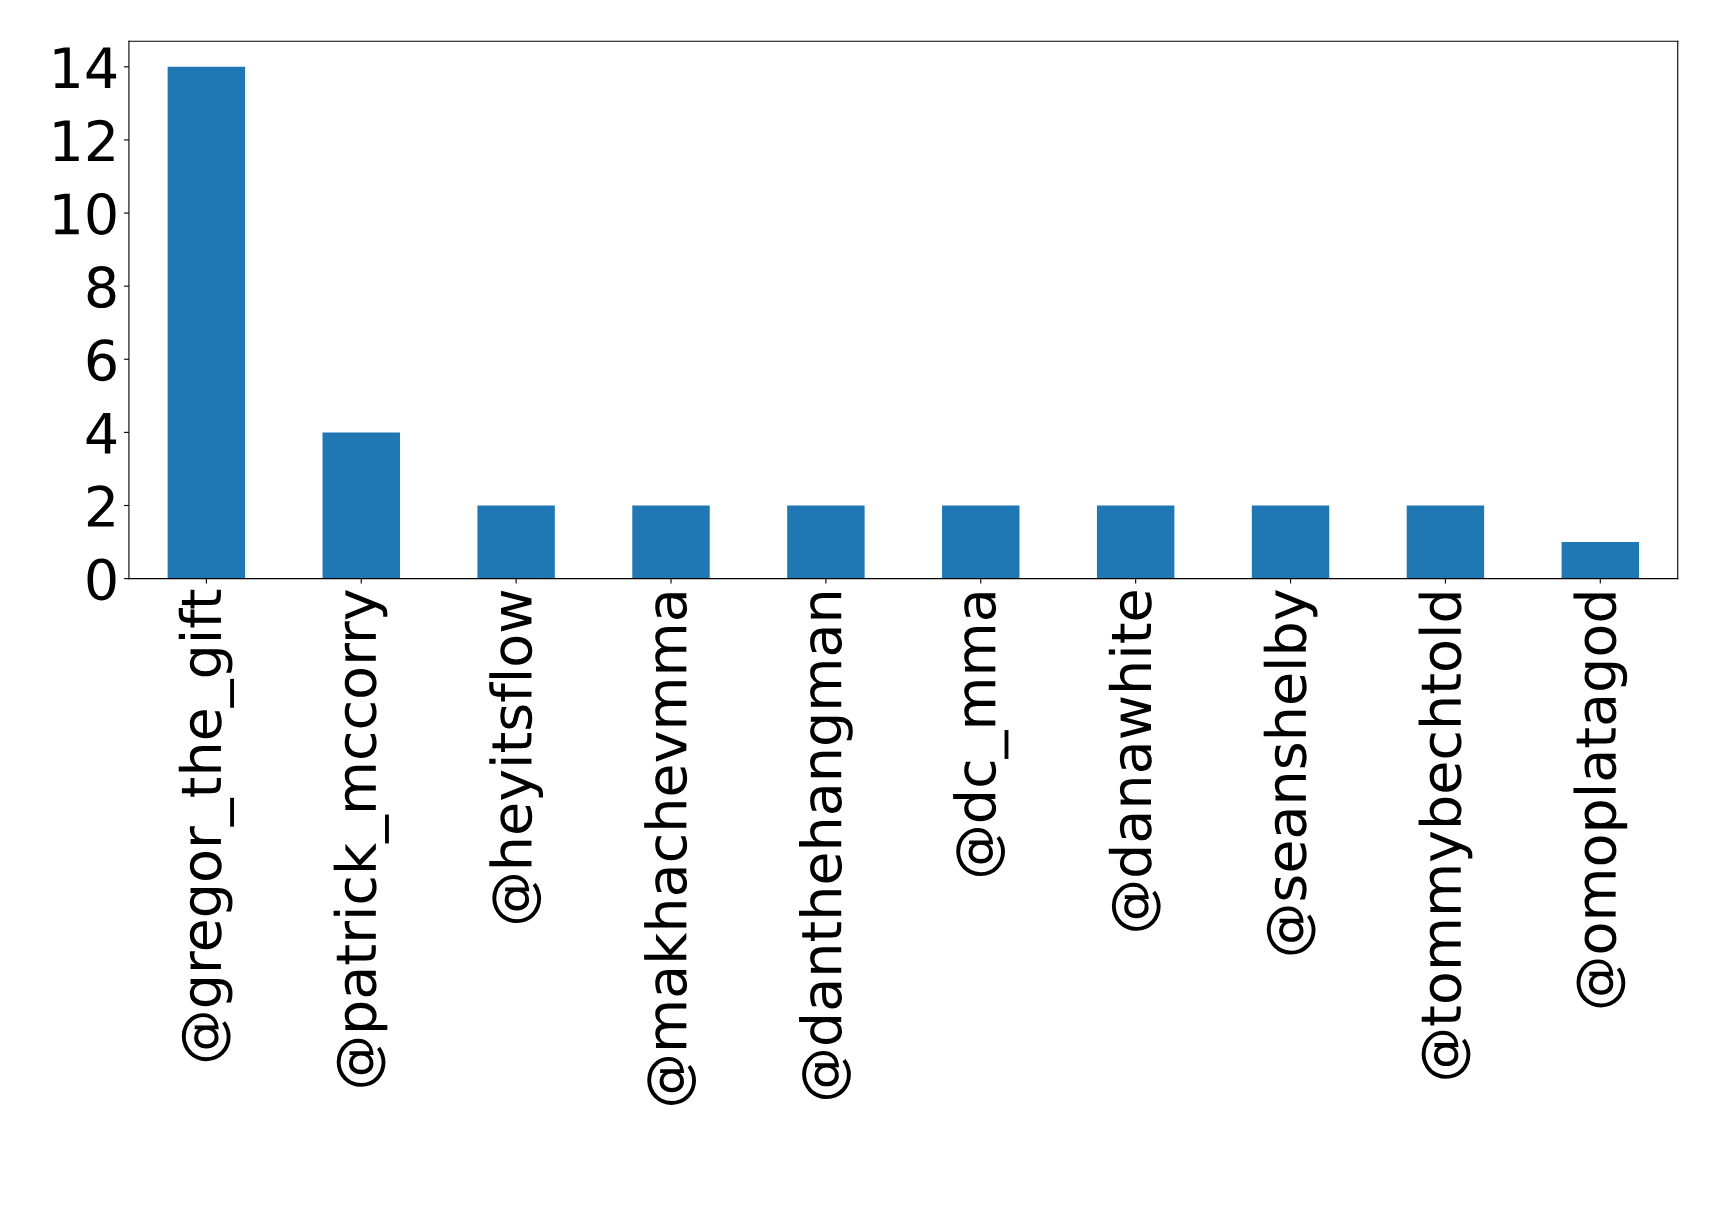 The image size is (1719, 1213). Describe the element at coordinates (84, 140) in the screenshot. I see `y-tick-label: 12` at that location.